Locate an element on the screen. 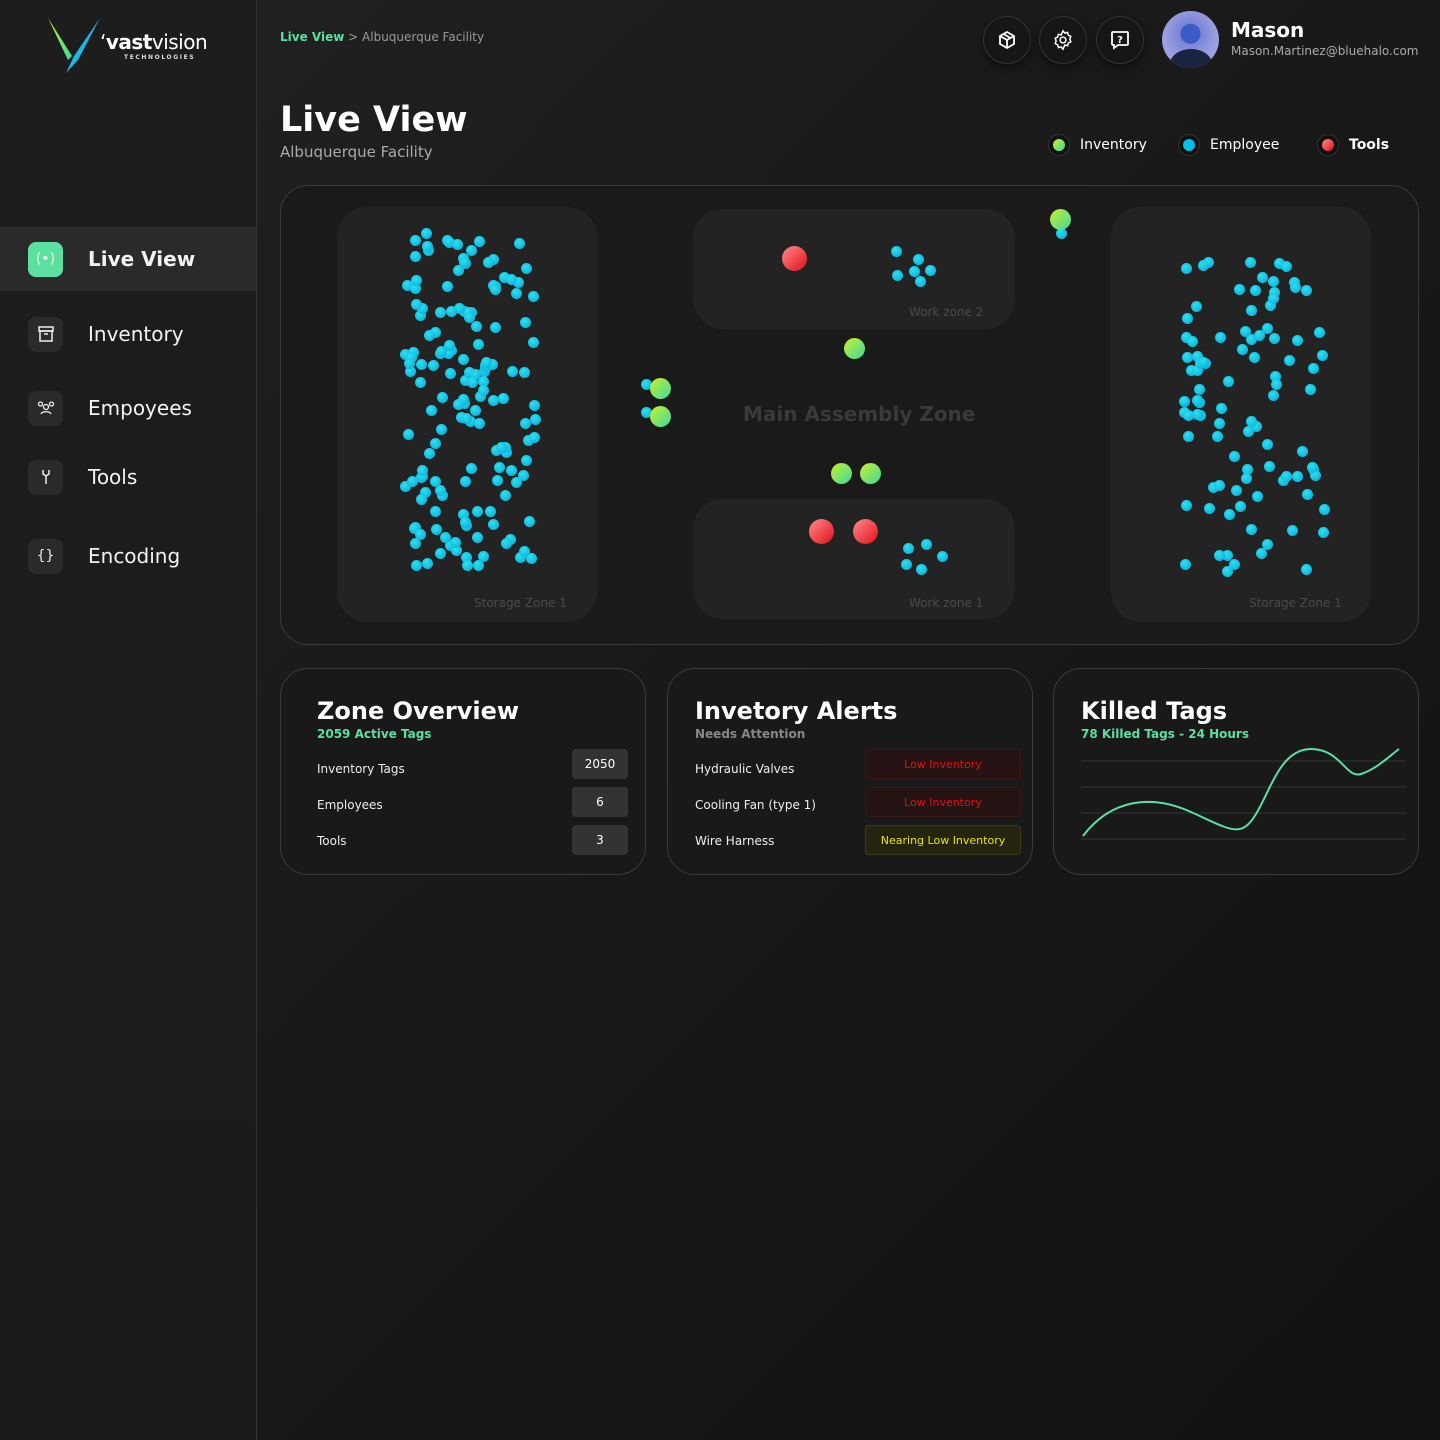 The height and width of the screenshot is (1440, 1440). avatar is located at coordinates (1190, 39).